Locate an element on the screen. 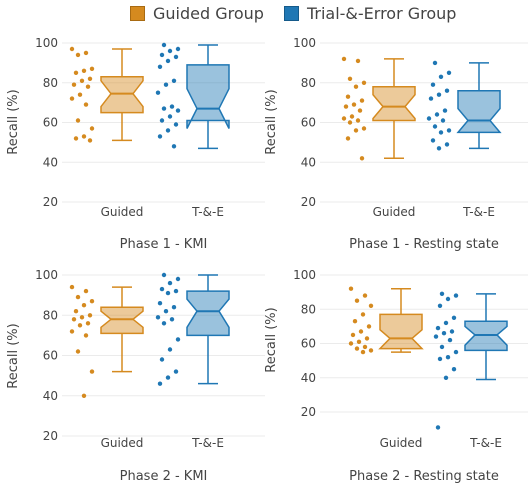  y-tick-label: 20 is located at coordinates (308, 202).